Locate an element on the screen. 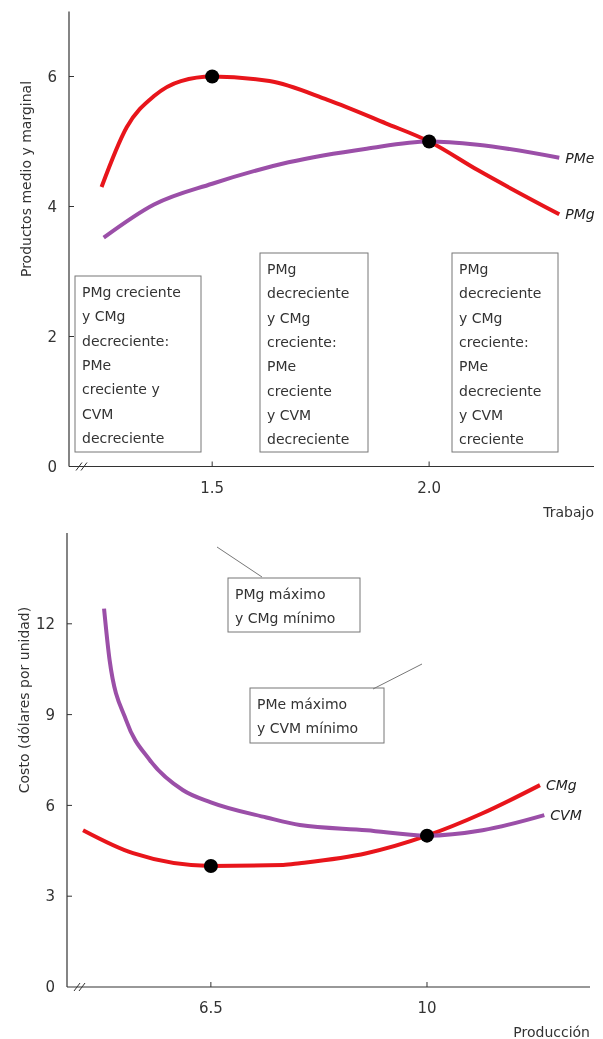  y-tick-label: 2 is located at coordinates (52, 336).